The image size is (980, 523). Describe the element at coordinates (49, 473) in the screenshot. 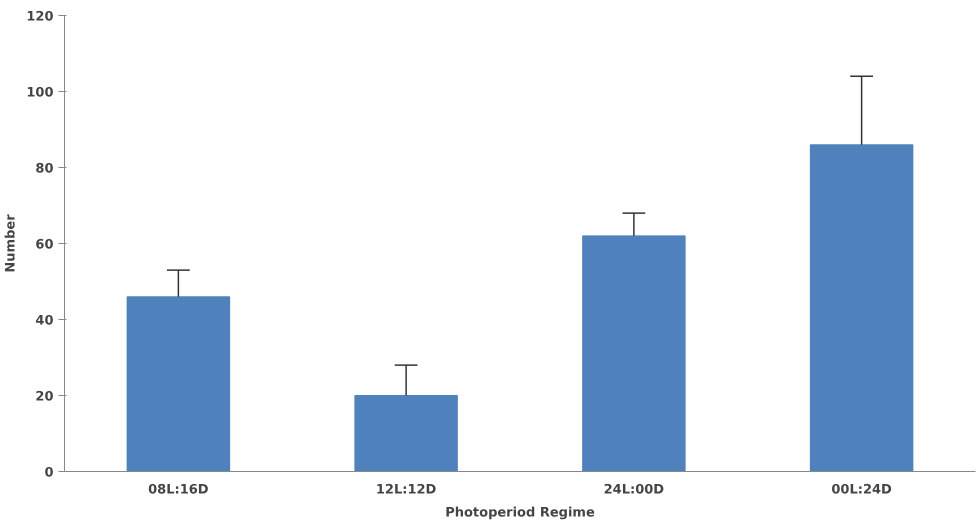

I see `y-tick-label: 0` at that location.